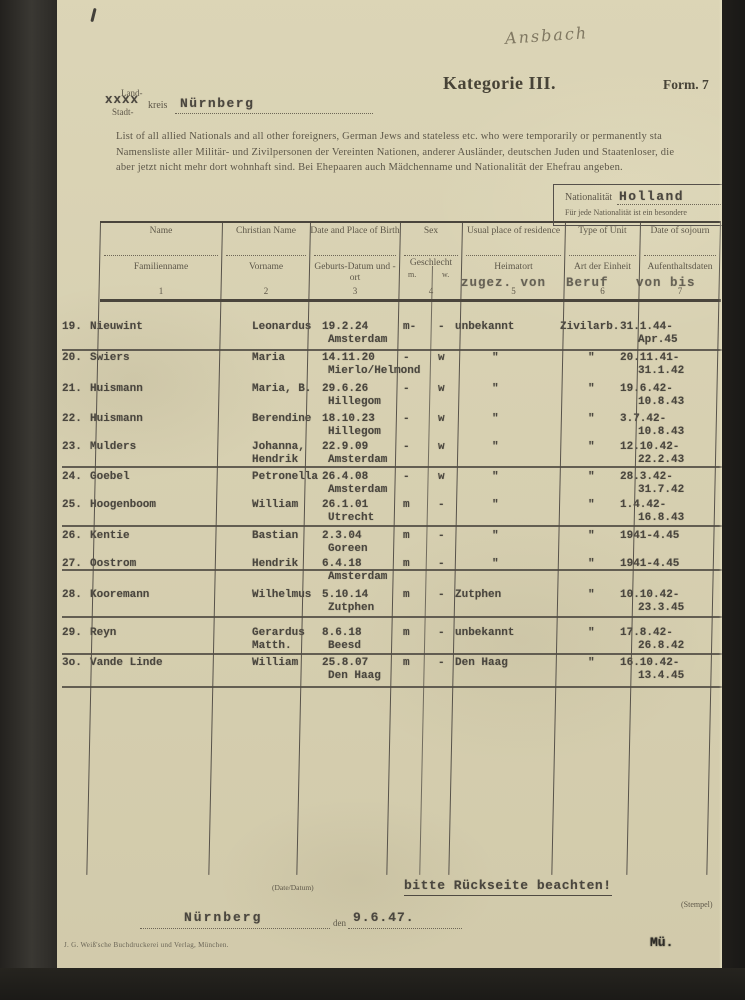 This screenshot has height=1000, width=745. I want to click on row-19-unit: Zivilarb., so click(590, 327).